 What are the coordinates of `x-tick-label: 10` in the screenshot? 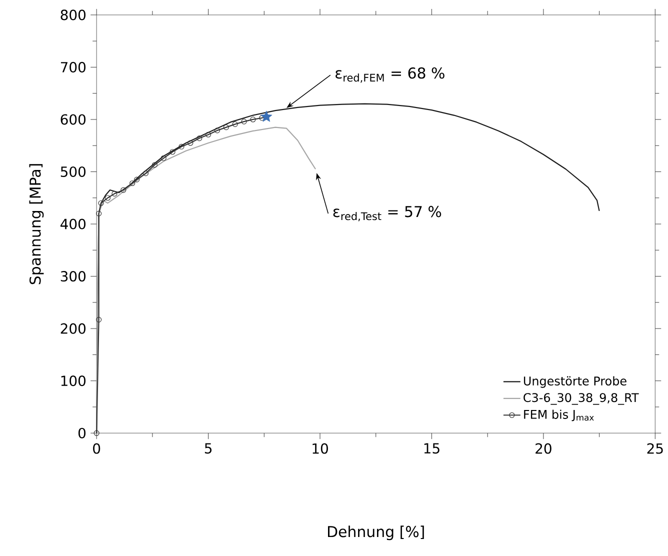 It's located at (320, 448).